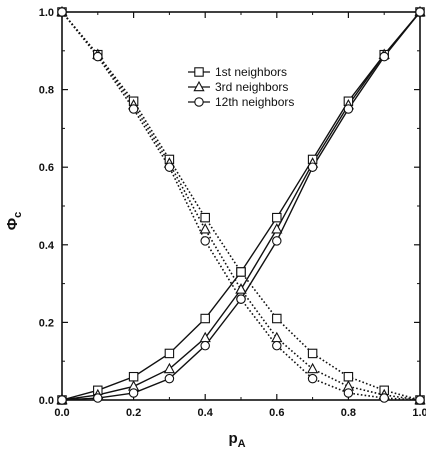 Image resolution: width=426 pixels, height=451 pixels. What do you see at coordinates (254, 102) in the screenshot?
I see `legend-label: 12th neighbors` at bounding box center [254, 102].